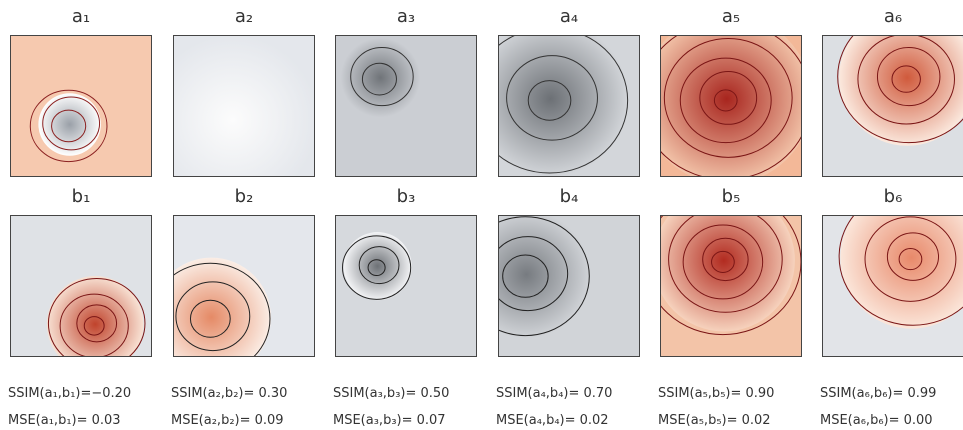 Image resolution: width=963 pixels, height=430 pixels. I want to click on mse-text: MSE(a₁,b₁)= 0.03, so click(64, 420).